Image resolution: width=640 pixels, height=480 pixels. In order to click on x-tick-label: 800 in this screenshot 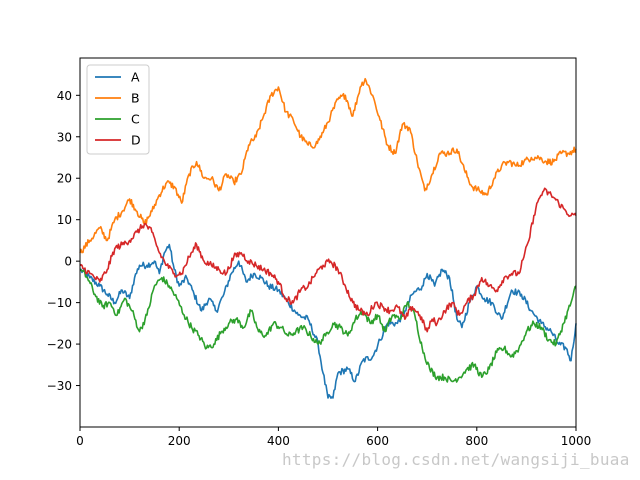, I will do `click(476, 441)`.